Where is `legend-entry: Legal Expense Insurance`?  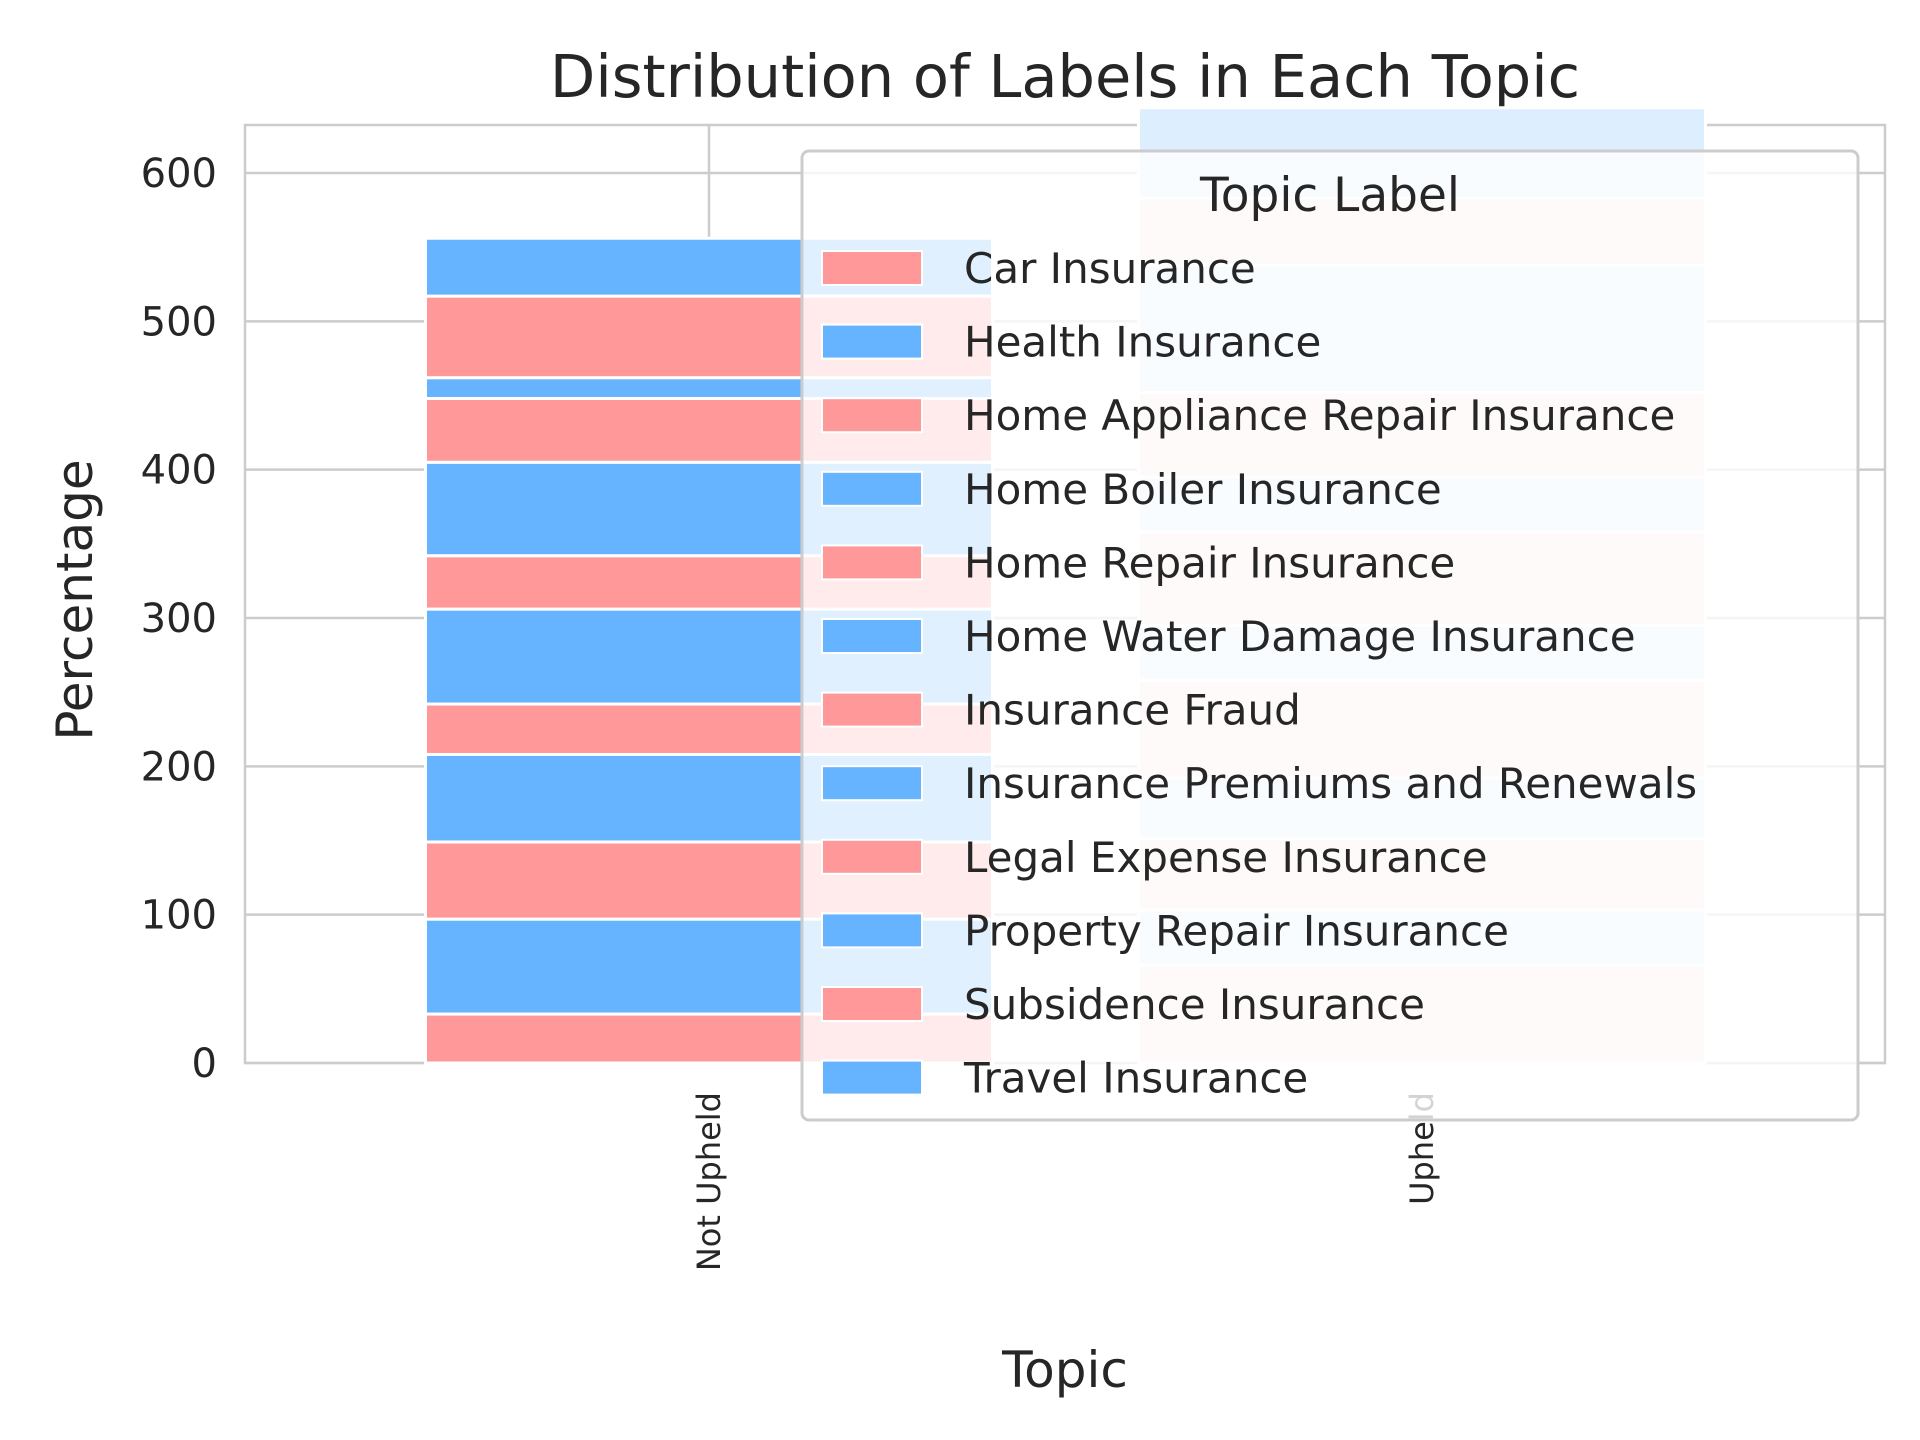 legend-entry: Legal Expense Insurance is located at coordinates (1226, 857).